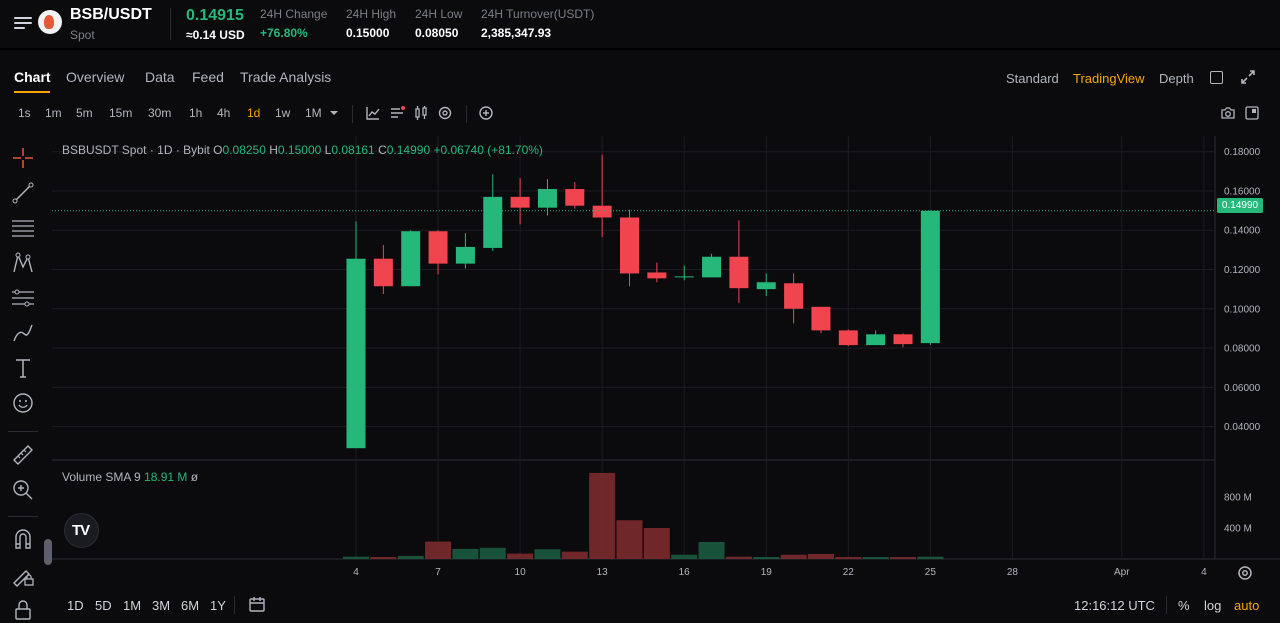 Image resolution: width=1280 pixels, height=623 pixels. Describe the element at coordinates (1252, 113) in the screenshot. I see `fullscreen-icon` at that location.